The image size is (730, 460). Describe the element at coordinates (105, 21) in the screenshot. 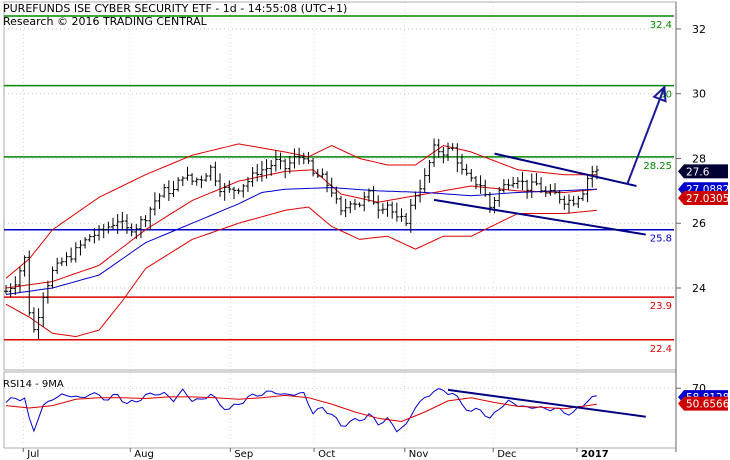

I see `chart-subtitle: Research © 2016 TRADING CENTRAL` at that location.